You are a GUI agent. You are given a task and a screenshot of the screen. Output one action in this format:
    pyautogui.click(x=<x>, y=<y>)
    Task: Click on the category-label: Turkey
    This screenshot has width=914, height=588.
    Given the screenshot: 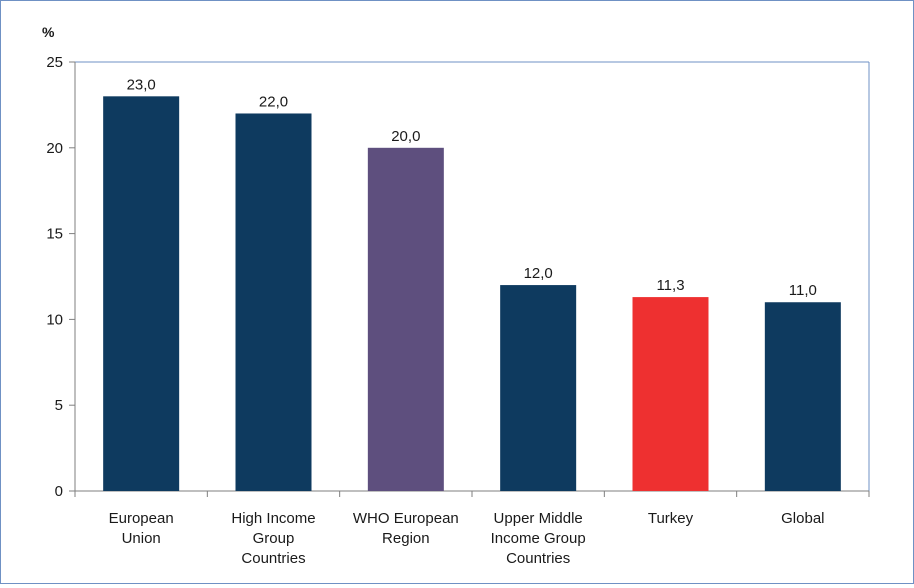 What is the action you would take?
    pyautogui.click(x=671, y=518)
    